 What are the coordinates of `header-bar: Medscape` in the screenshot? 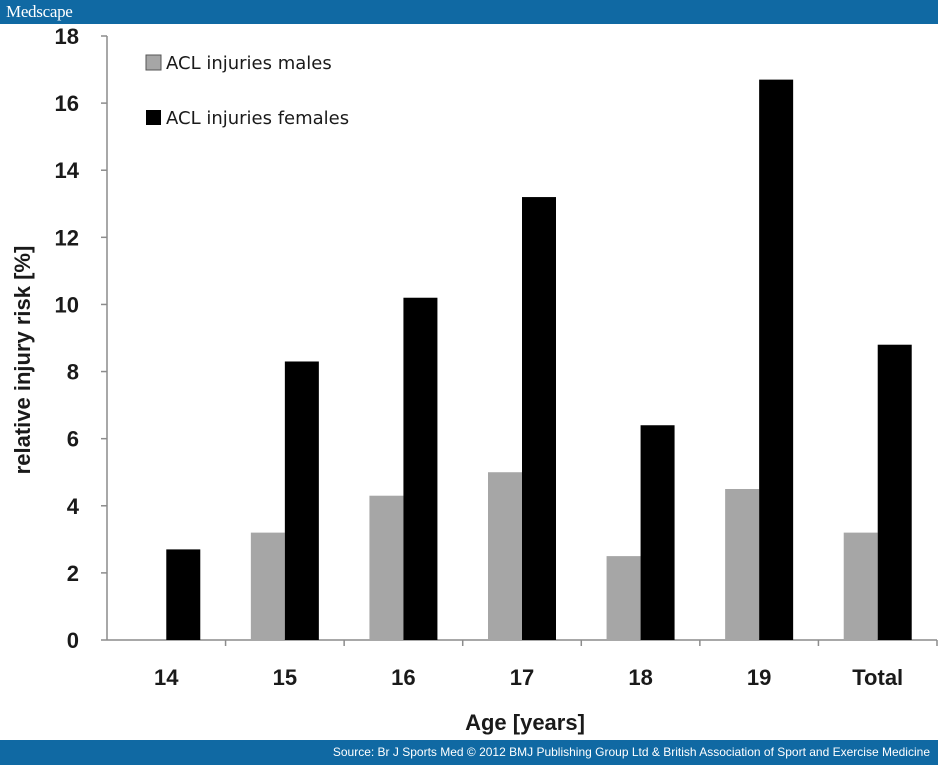 It's located at (469, 12).